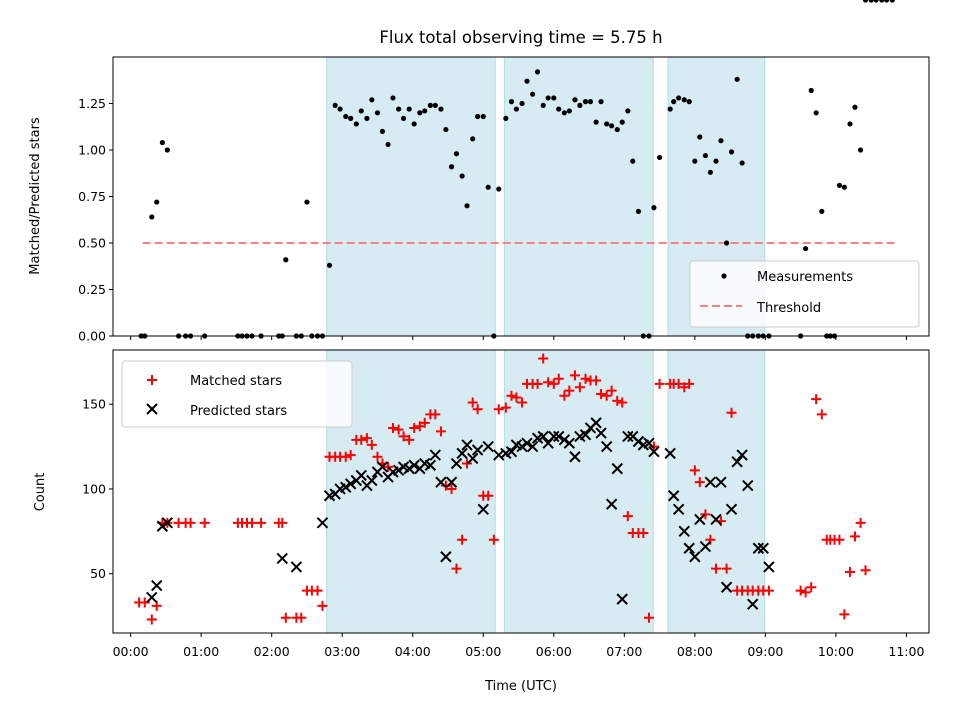 The height and width of the screenshot is (720, 960). What do you see at coordinates (554, 651) in the screenshot?
I see `x-tick-label: 06:00` at bounding box center [554, 651].